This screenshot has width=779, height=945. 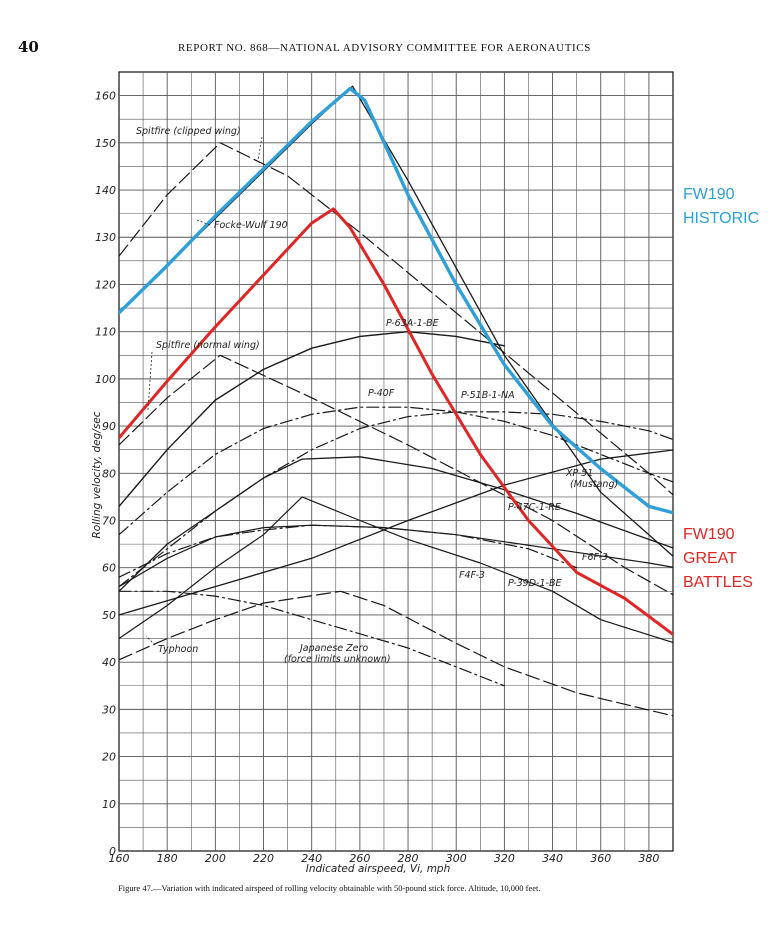 What do you see at coordinates (105, 332) in the screenshot?
I see `y-tick-label: 110` at bounding box center [105, 332].